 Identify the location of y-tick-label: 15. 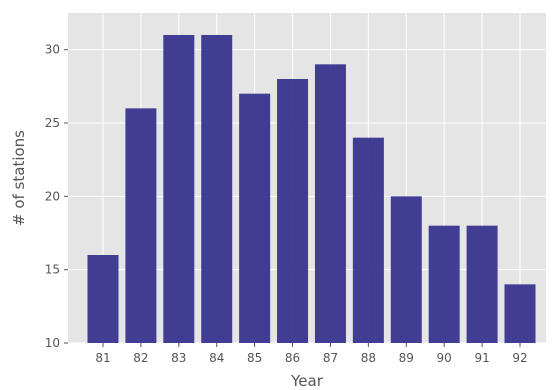
(52, 270).